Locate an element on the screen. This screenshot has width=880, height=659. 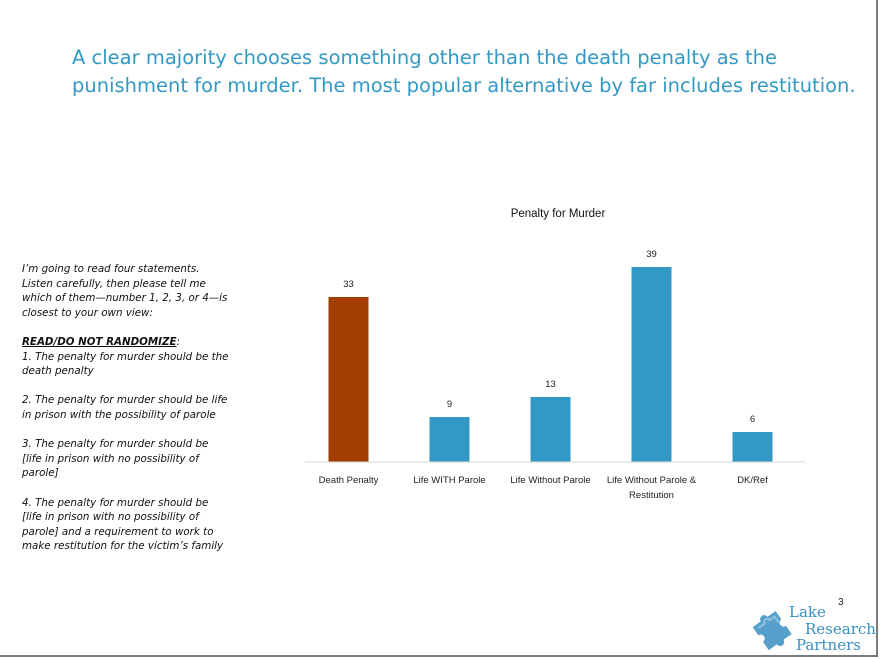
logo-text-partners: Partners is located at coordinates (828, 645).